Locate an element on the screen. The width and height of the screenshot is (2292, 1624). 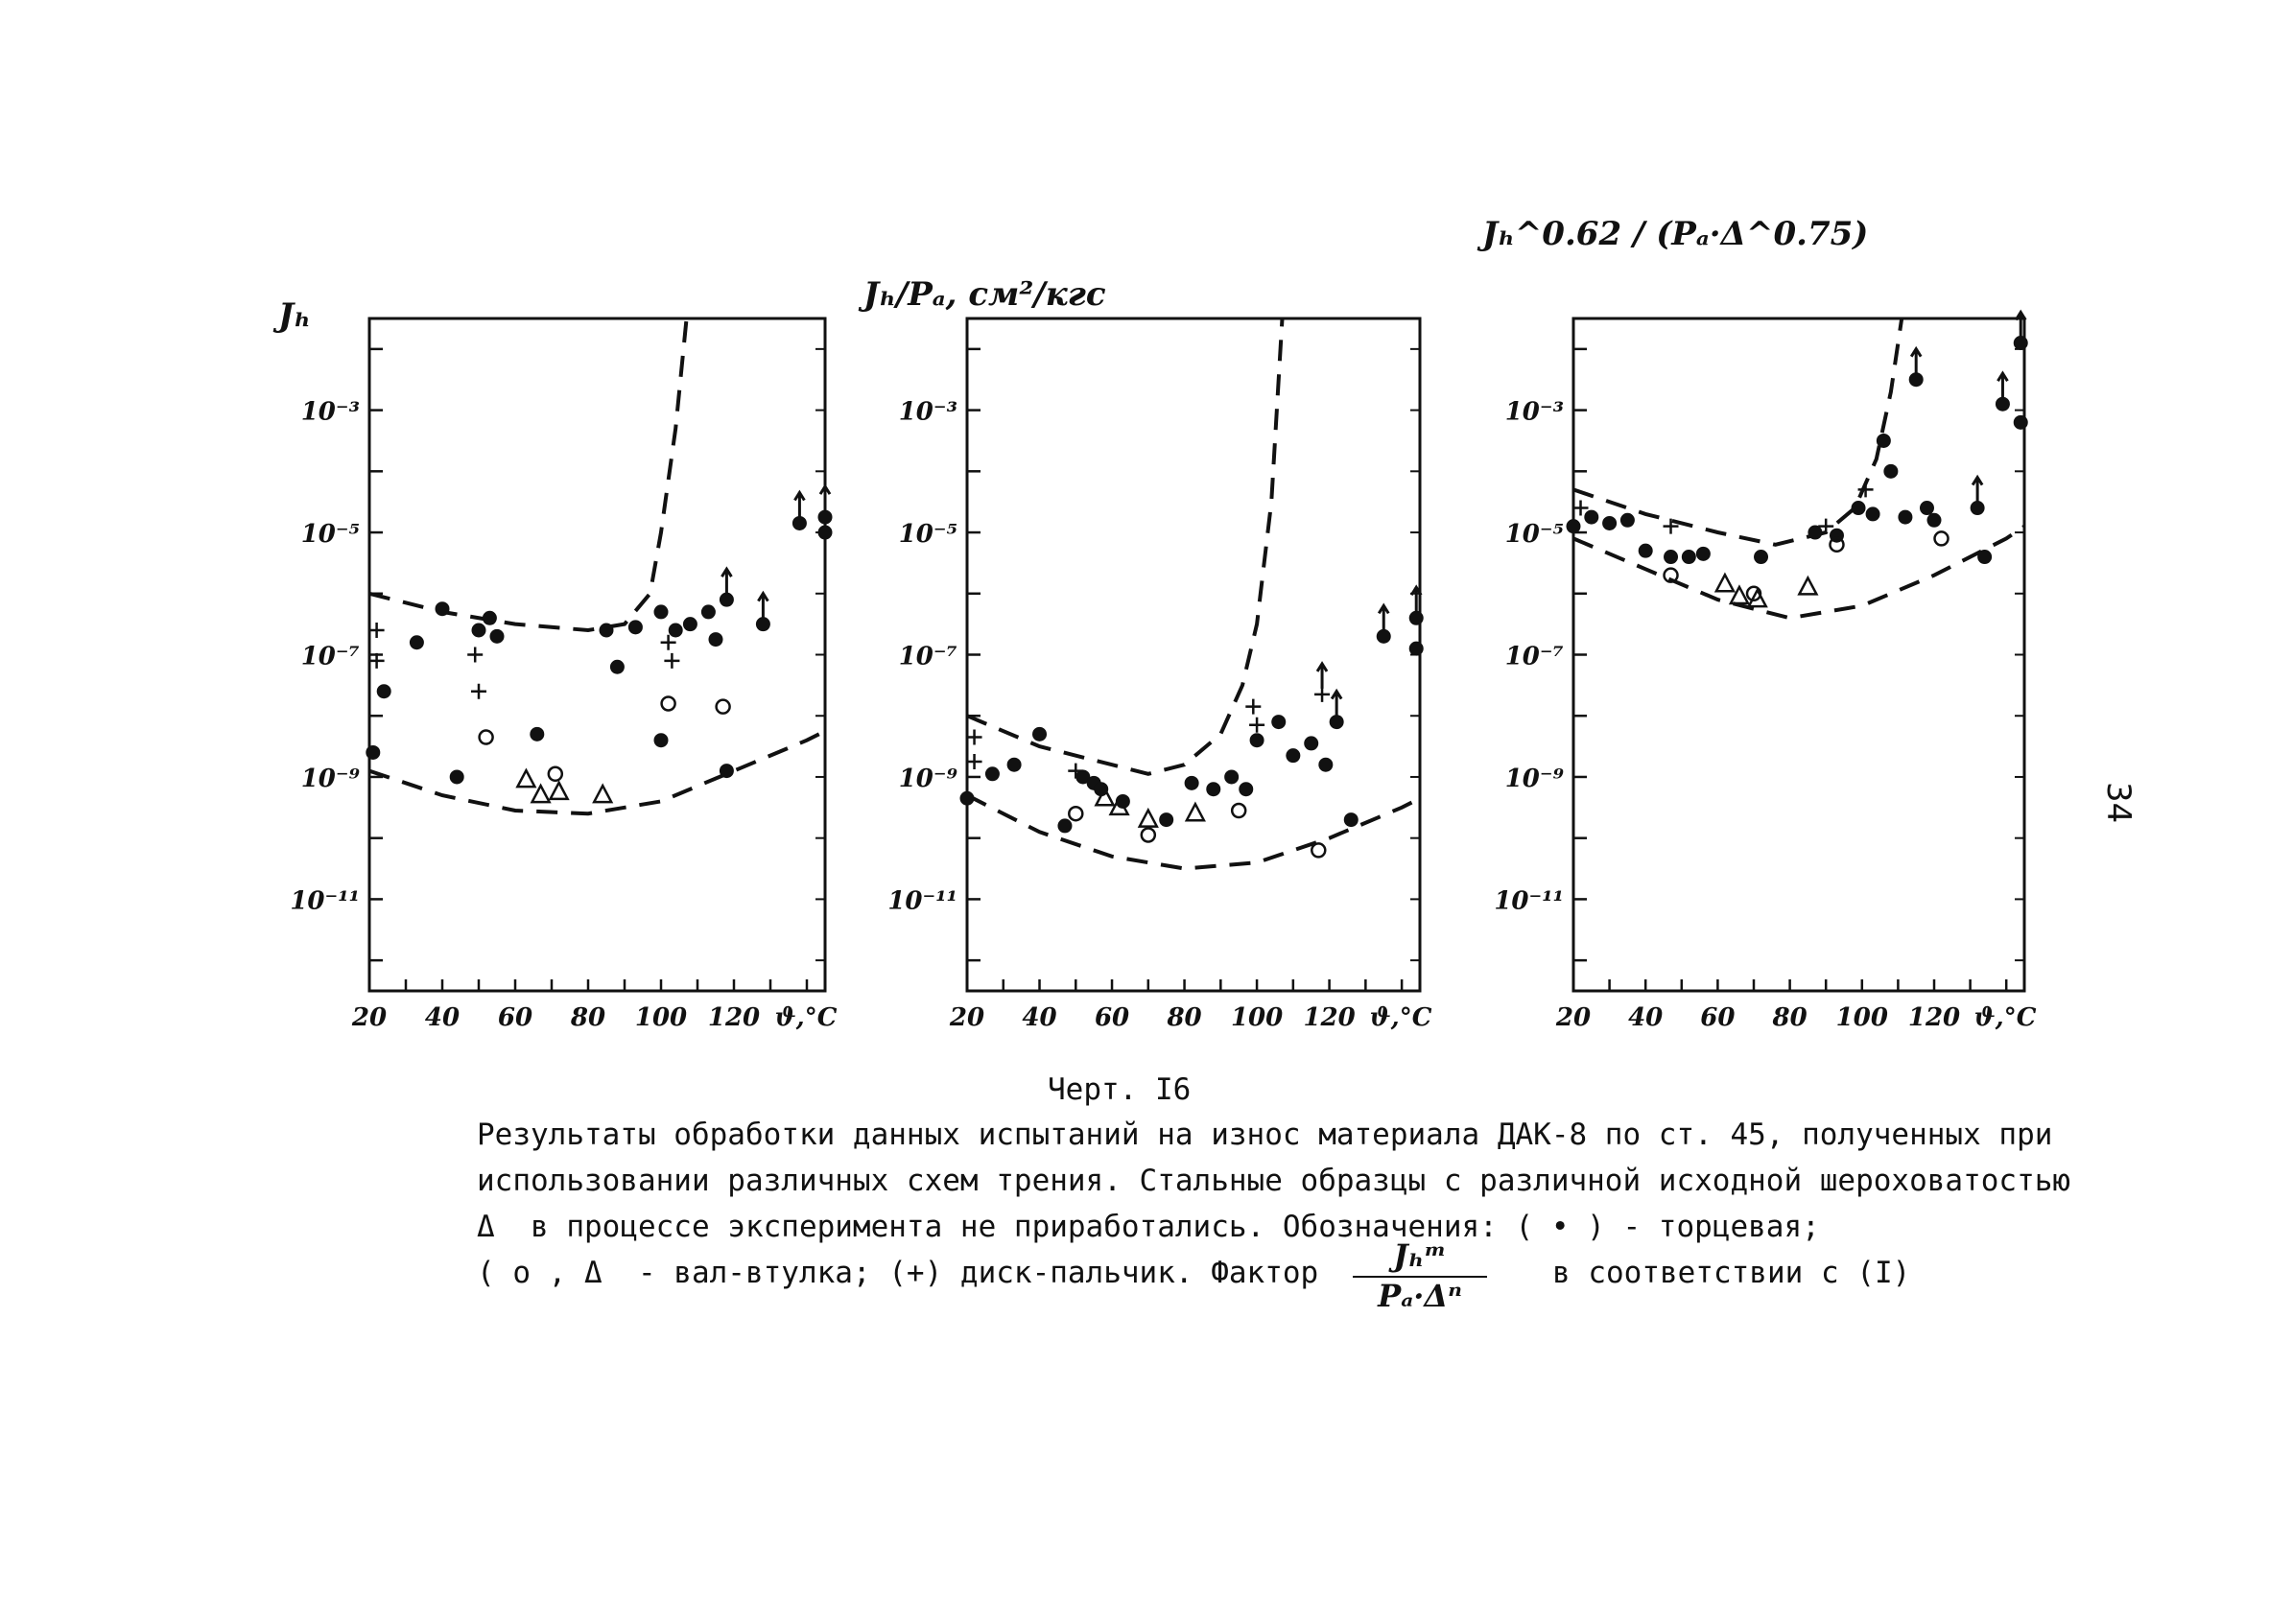
figure-label: Черт. I6 is located at coordinates (1120, 1089).